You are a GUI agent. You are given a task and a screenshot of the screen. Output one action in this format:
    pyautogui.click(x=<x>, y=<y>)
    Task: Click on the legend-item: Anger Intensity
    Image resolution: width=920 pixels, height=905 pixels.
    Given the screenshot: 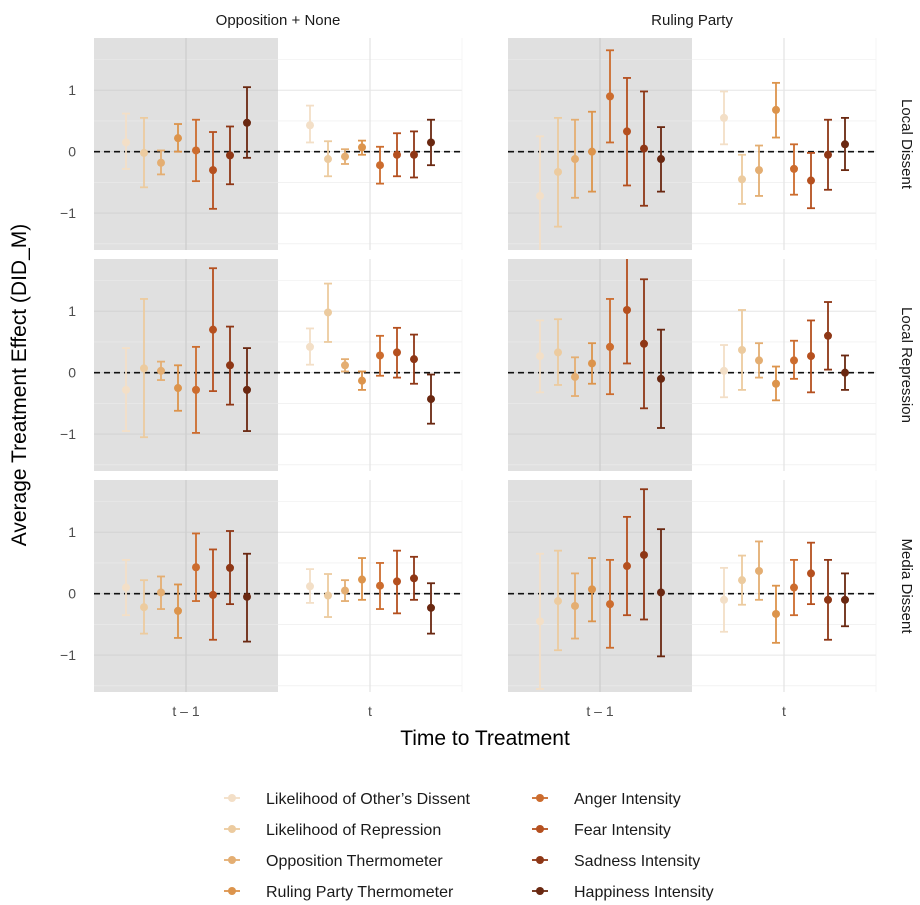 What is the action you would take?
    pyautogui.click(x=606, y=799)
    